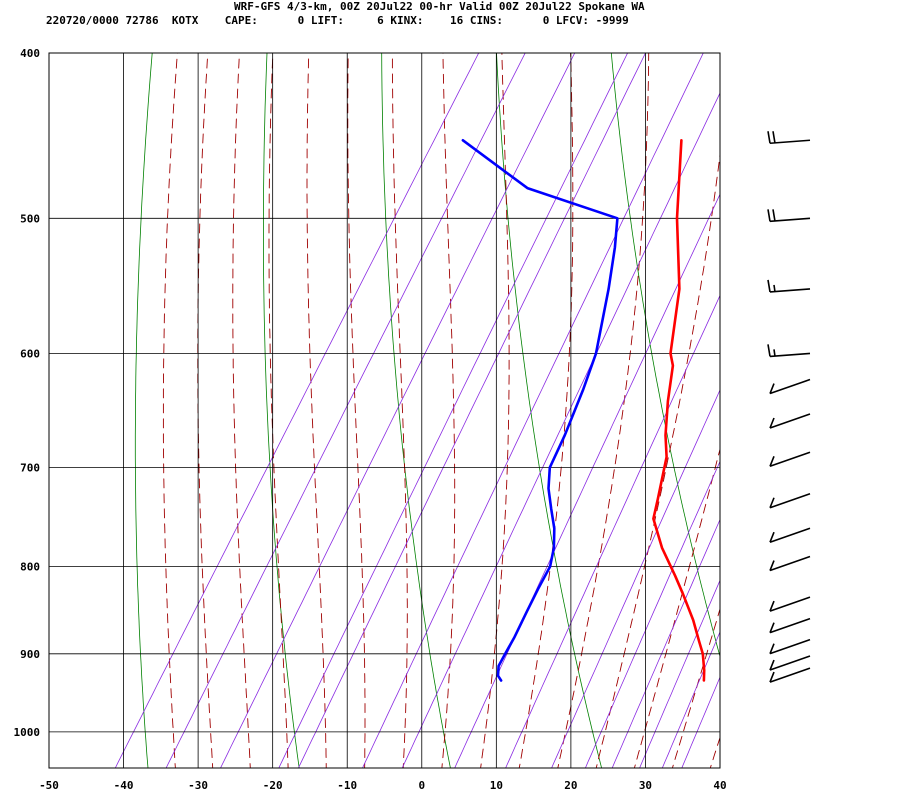 This screenshot has width=900, height=800. I want to click on x-tick-label: 10, so click(496, 785).